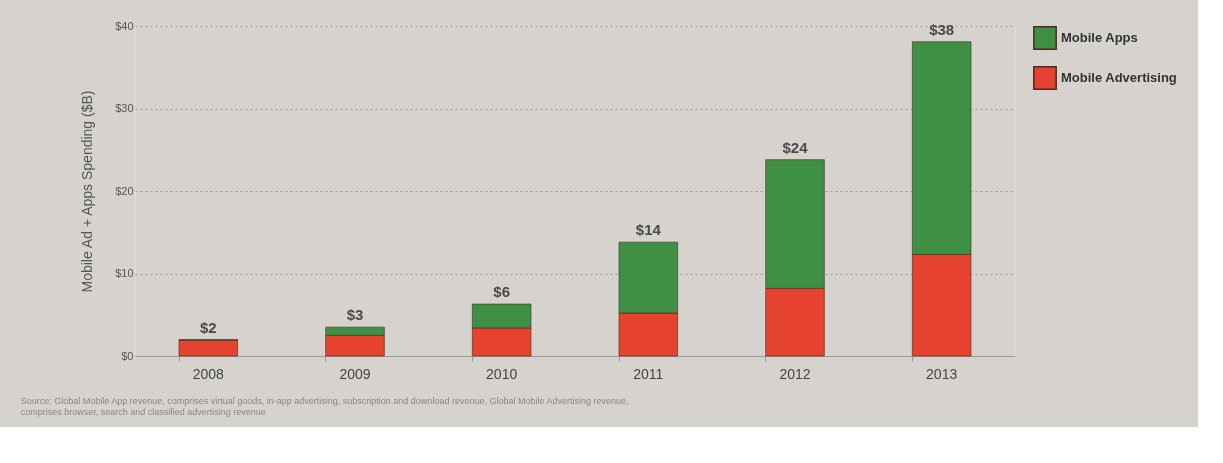 The height and width of the screenshot is (463, 1223). What do you see at coordinates (127, 355) in the screenshot?
I see `y-tick-label: $0` at bounding box center [127, 355].